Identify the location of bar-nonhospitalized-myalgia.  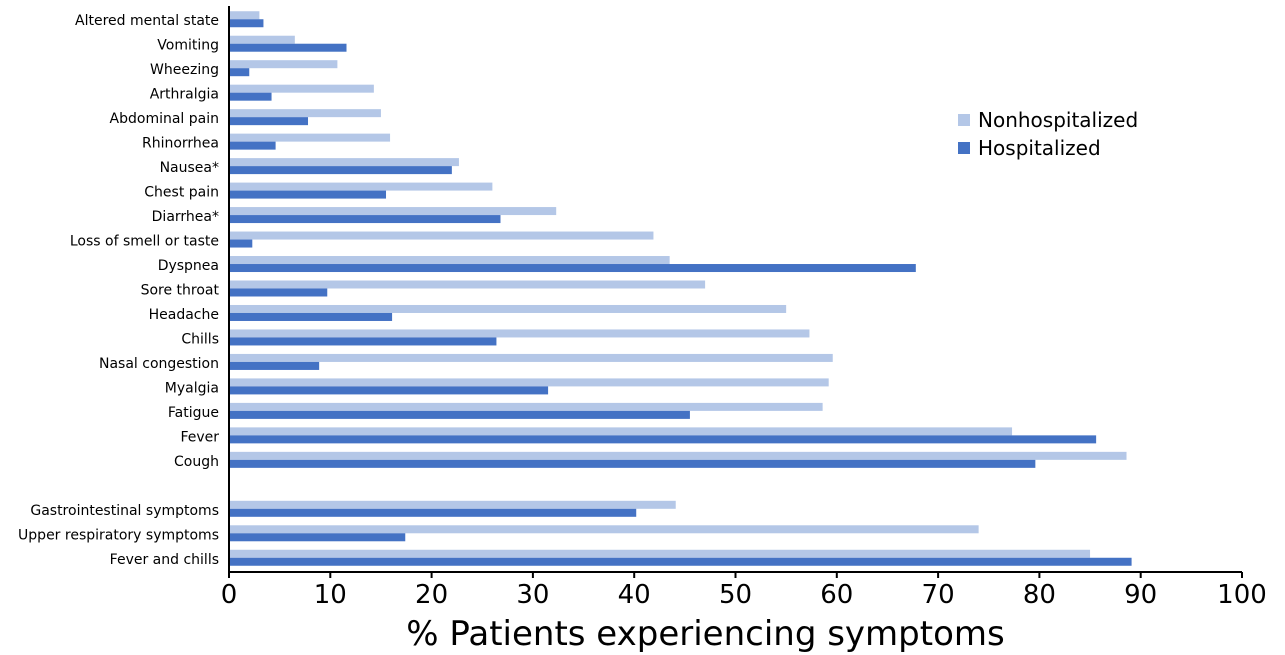
(529, 382).